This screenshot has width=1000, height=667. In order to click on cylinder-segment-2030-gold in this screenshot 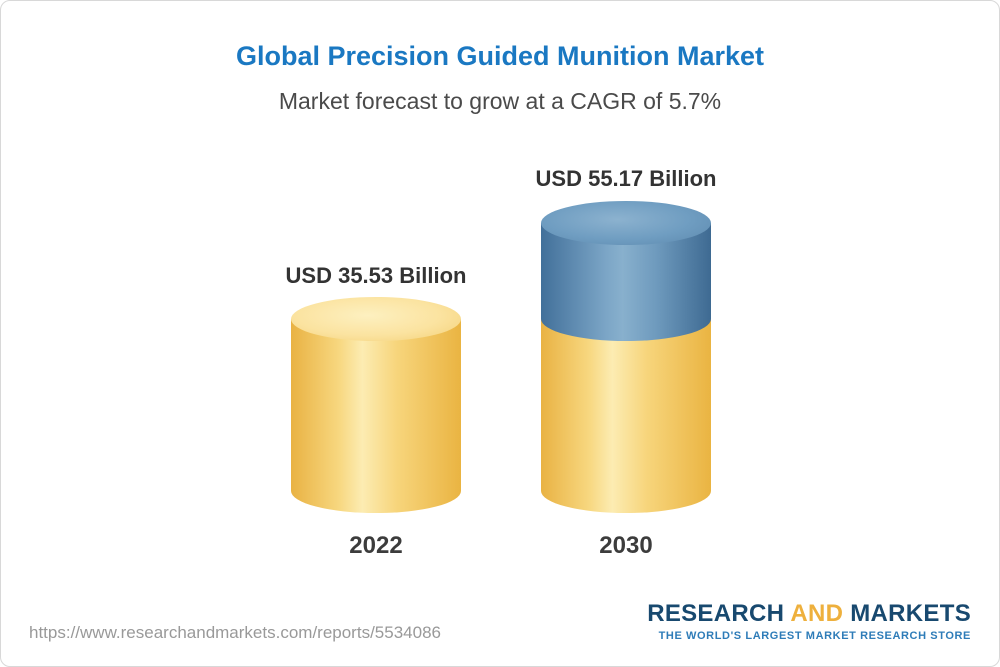, I will do `click(626, 415)`.